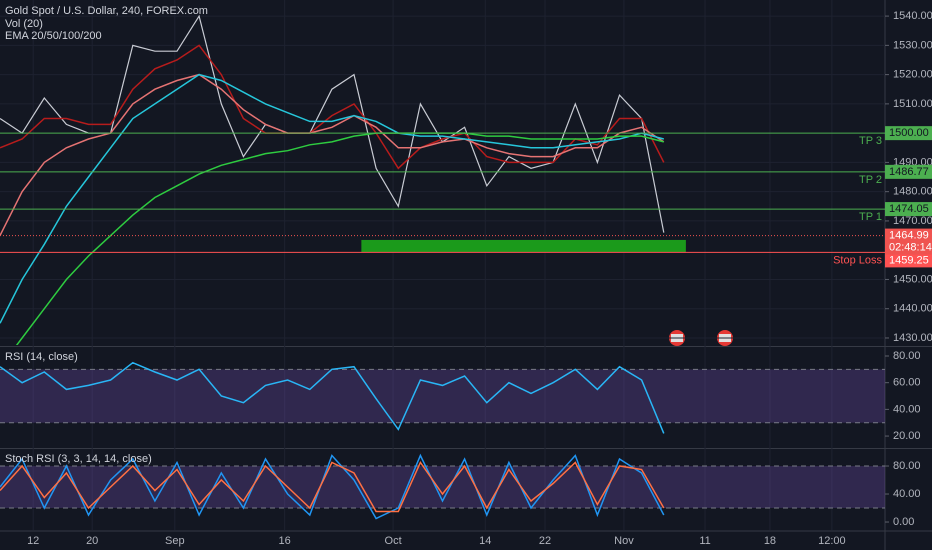  What do you see at coordinates (907, 436) in the screenshot?
I see `y-tick-label: 20.00` at bounding box center [907, 436].